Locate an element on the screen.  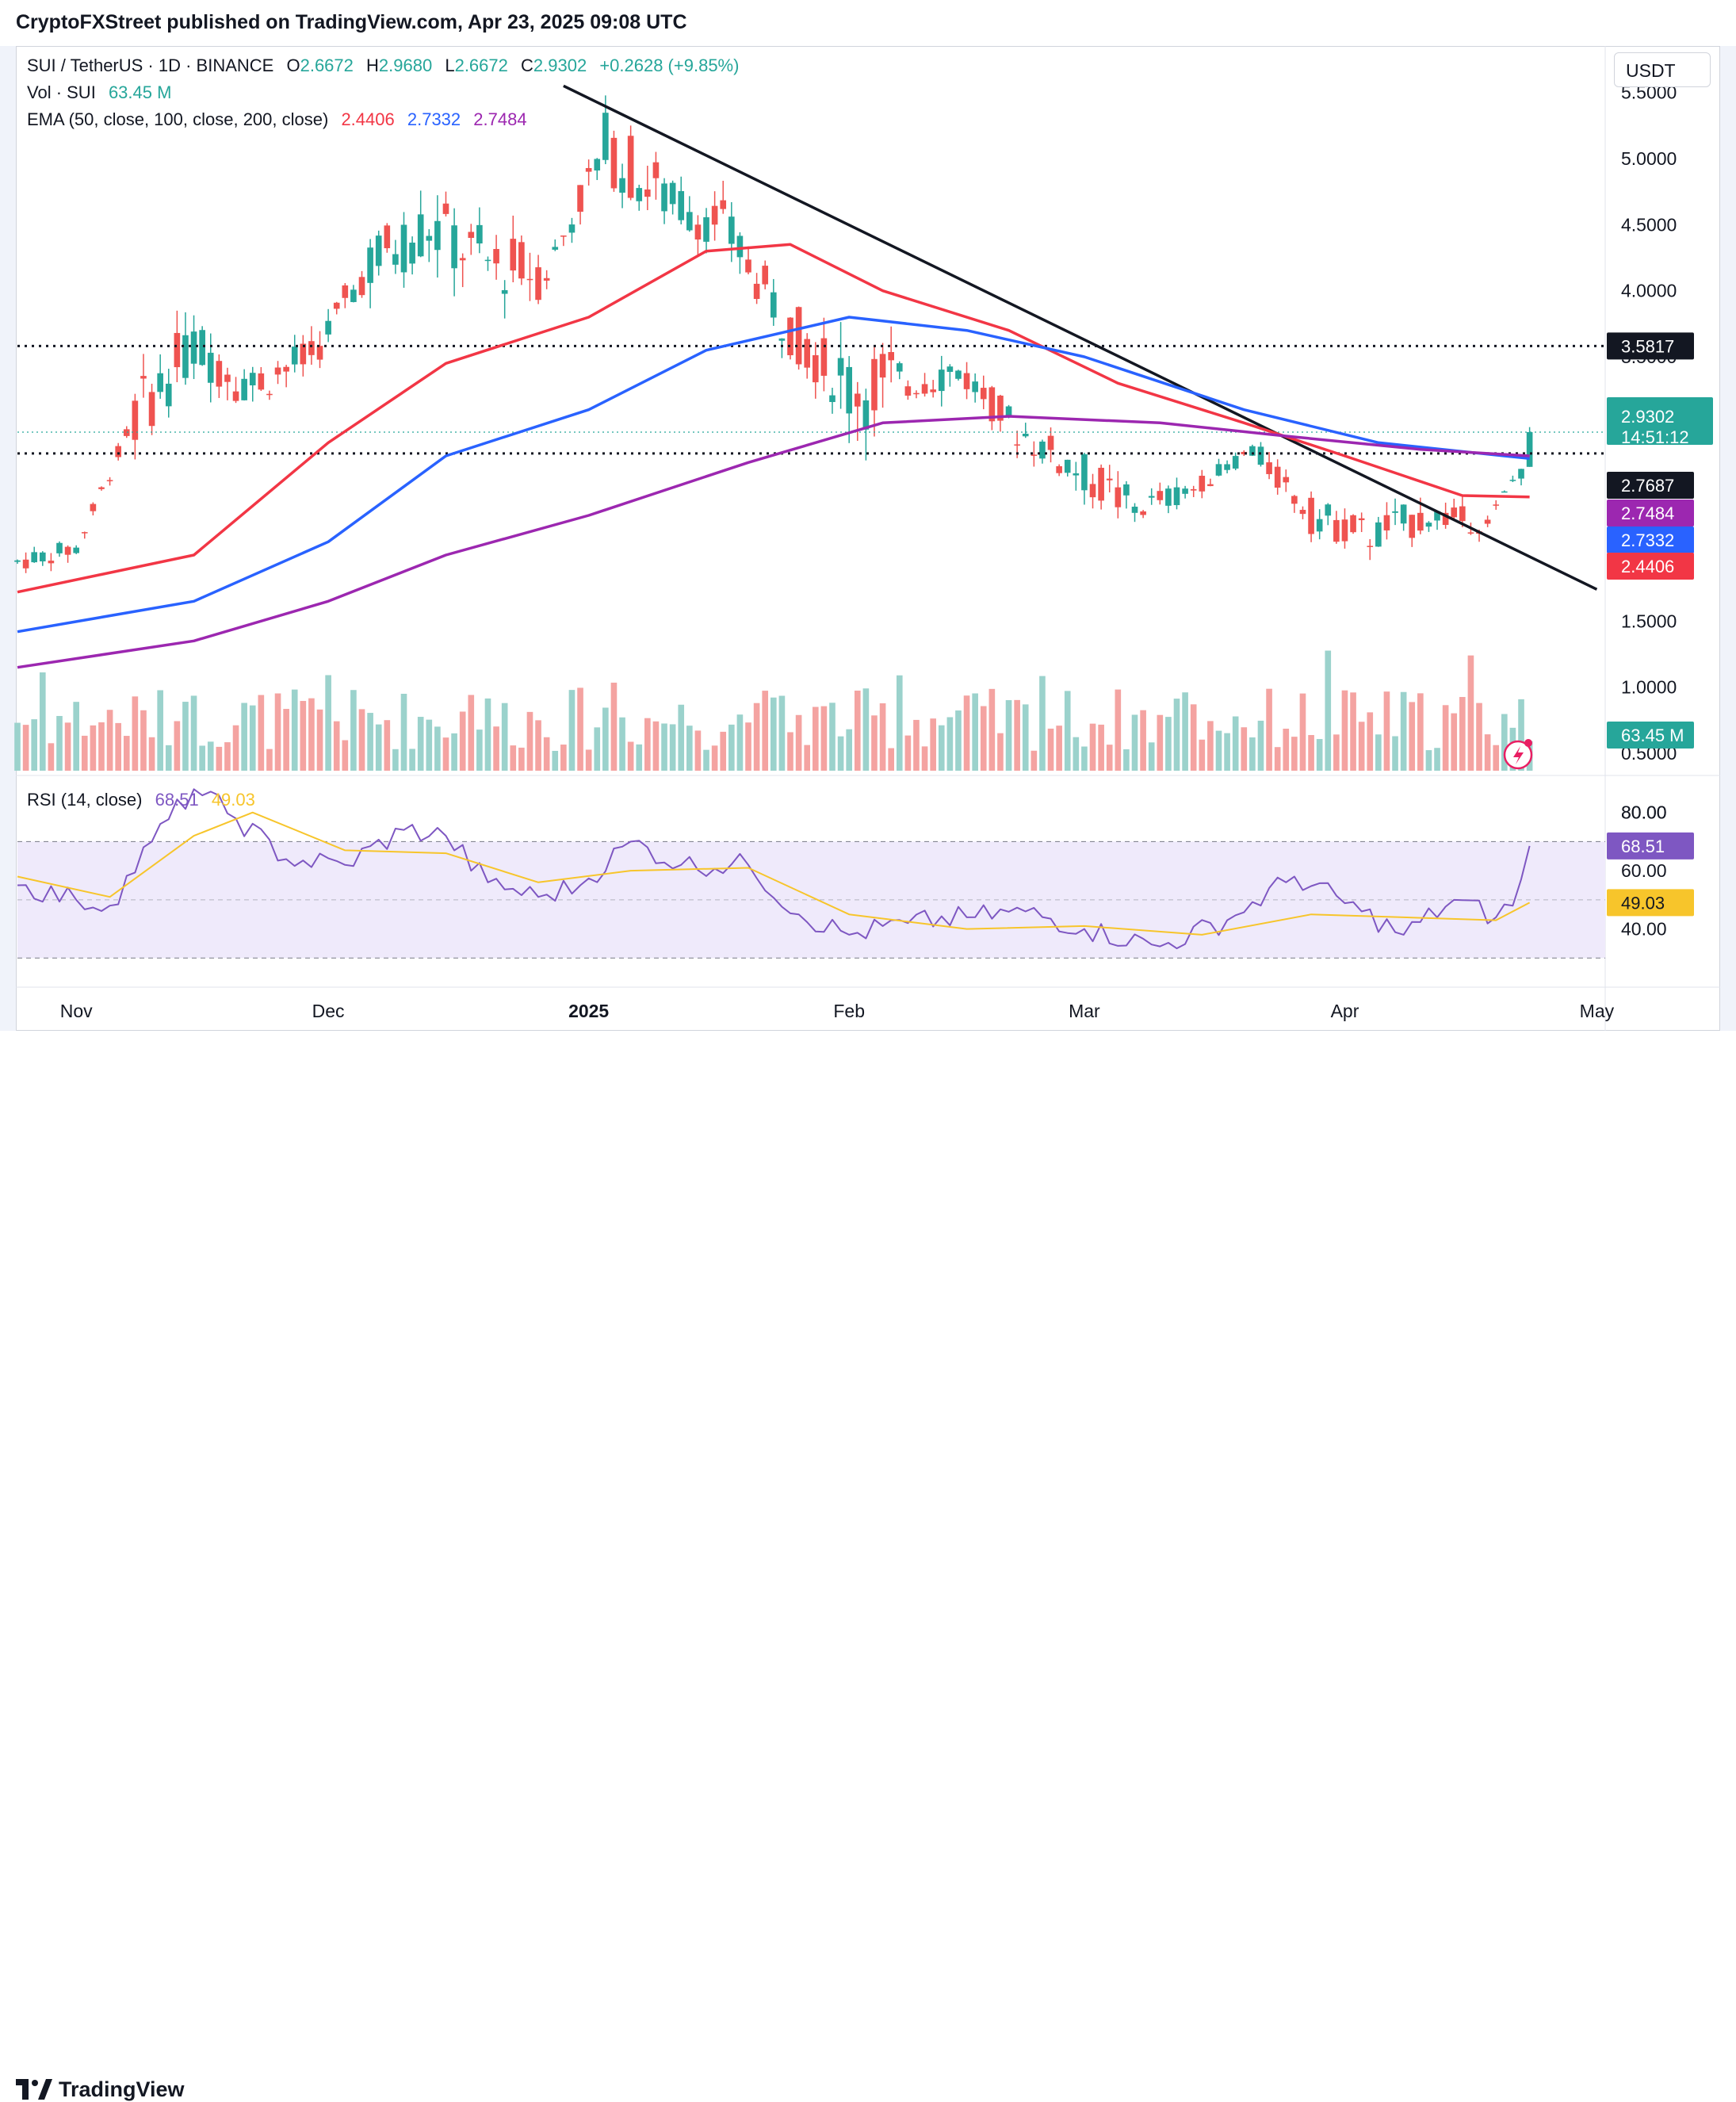
symbol-label: SUI / TetherUS · 1D · BINANCE is located at coordinates (150, 65).